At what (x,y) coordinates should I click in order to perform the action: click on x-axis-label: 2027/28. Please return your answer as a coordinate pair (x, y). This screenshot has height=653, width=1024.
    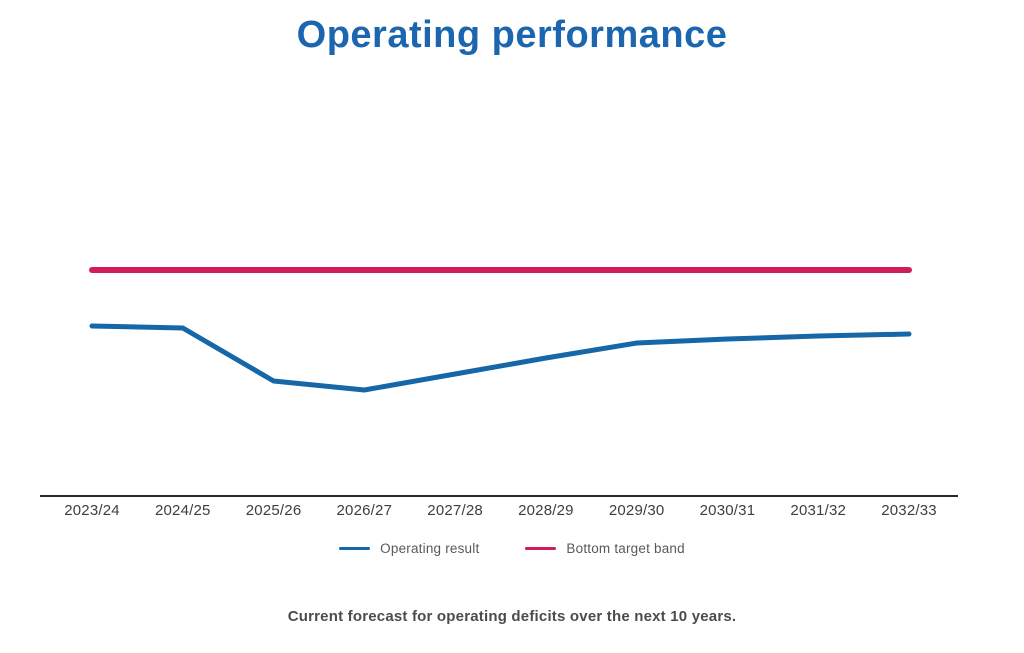
    Looking at the image, I should click on (455, 510).